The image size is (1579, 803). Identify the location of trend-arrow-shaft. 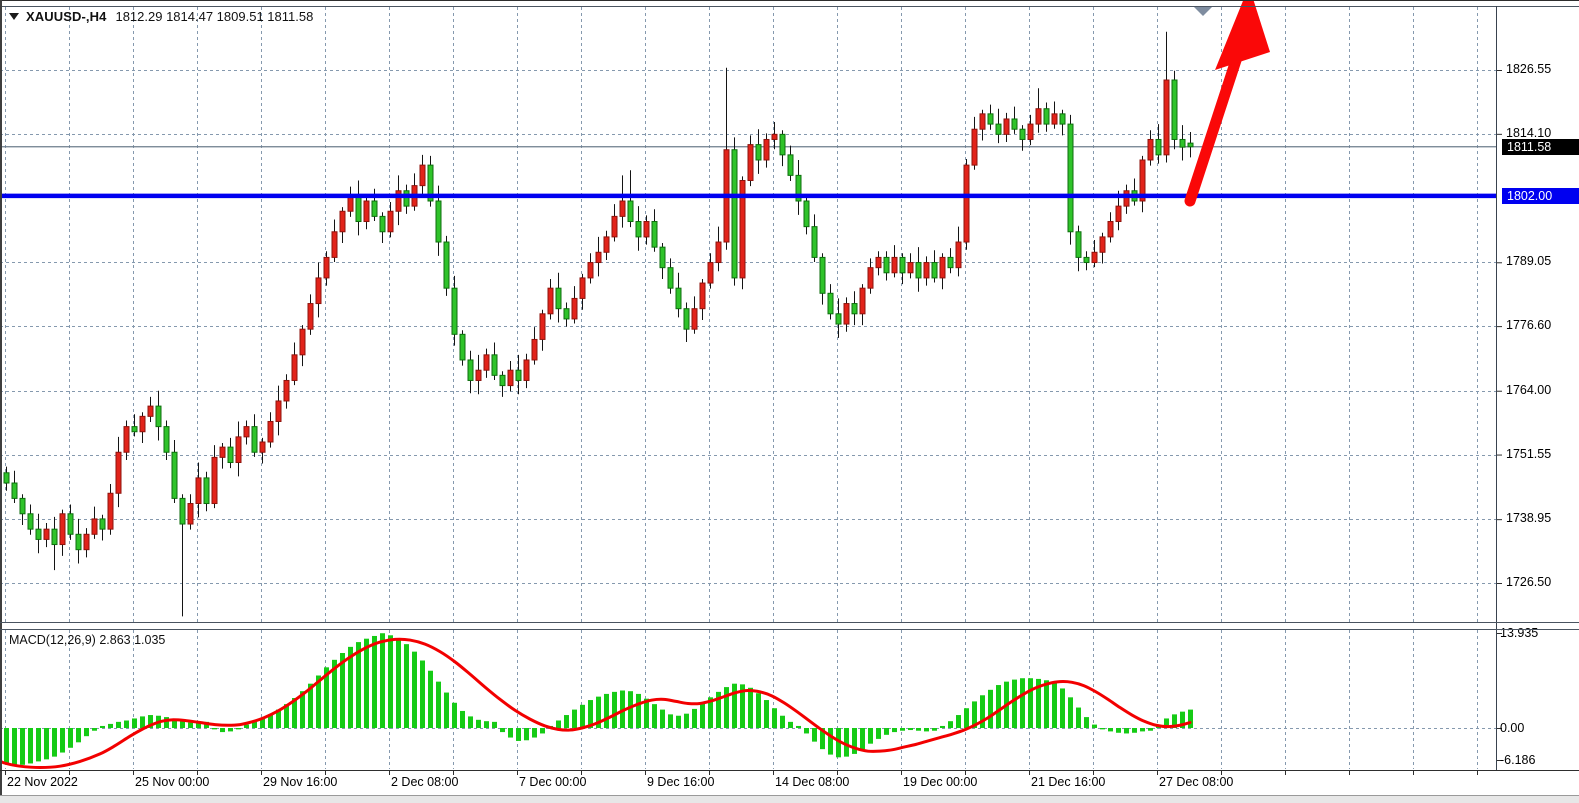
(1216, 121).